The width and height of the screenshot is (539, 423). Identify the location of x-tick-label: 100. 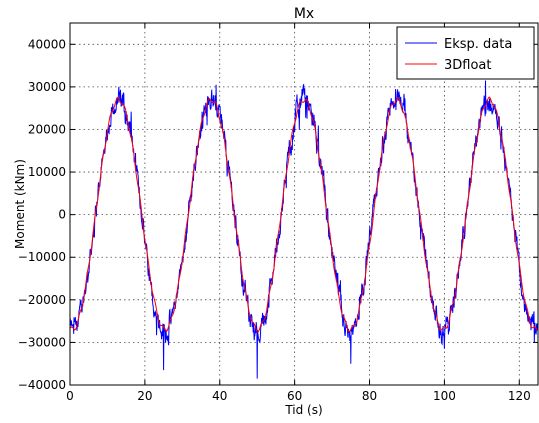
(444, 396).